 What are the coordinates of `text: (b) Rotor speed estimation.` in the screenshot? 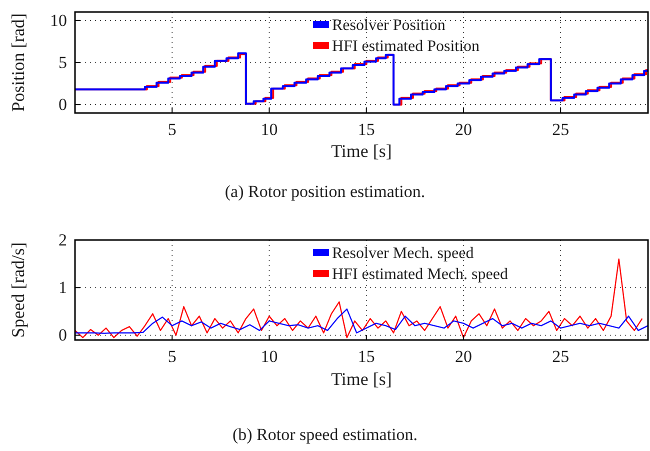 It's located at (325, 434).